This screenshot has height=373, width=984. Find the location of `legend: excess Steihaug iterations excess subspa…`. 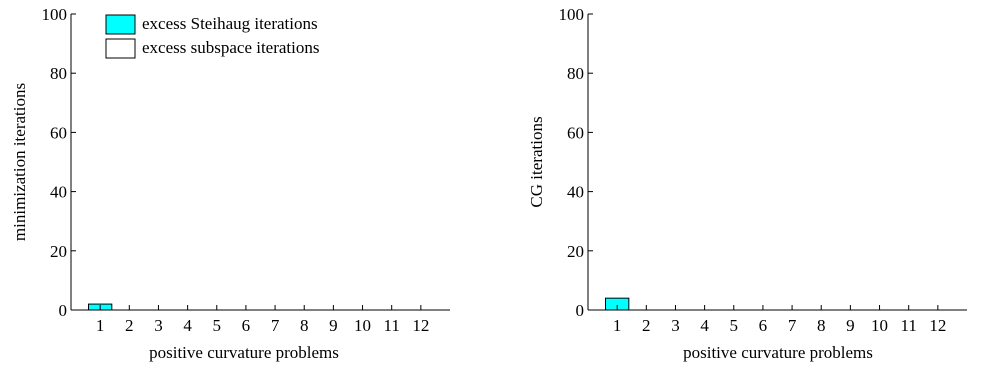

legend: excess Steihaug iterations excess subspa… is located at coordinates (212, 36).